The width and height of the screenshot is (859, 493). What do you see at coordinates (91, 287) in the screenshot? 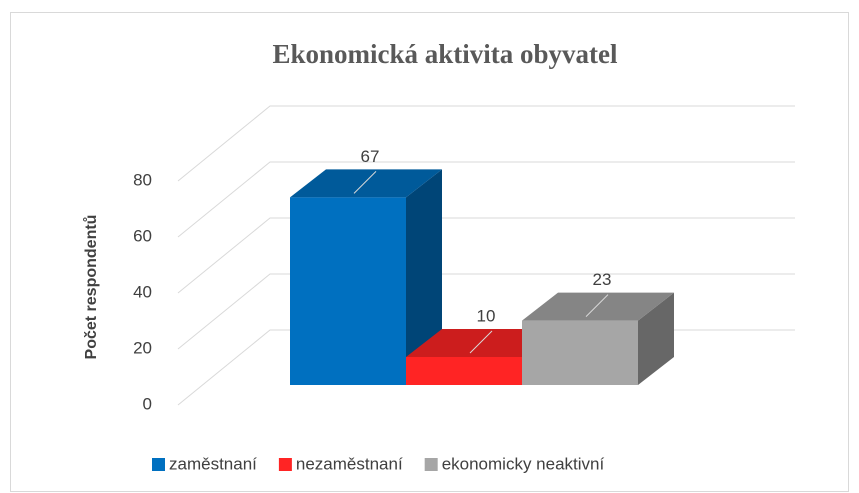
I see `y-axis-title: Počet respondentů` at bounding box center [91, 287].